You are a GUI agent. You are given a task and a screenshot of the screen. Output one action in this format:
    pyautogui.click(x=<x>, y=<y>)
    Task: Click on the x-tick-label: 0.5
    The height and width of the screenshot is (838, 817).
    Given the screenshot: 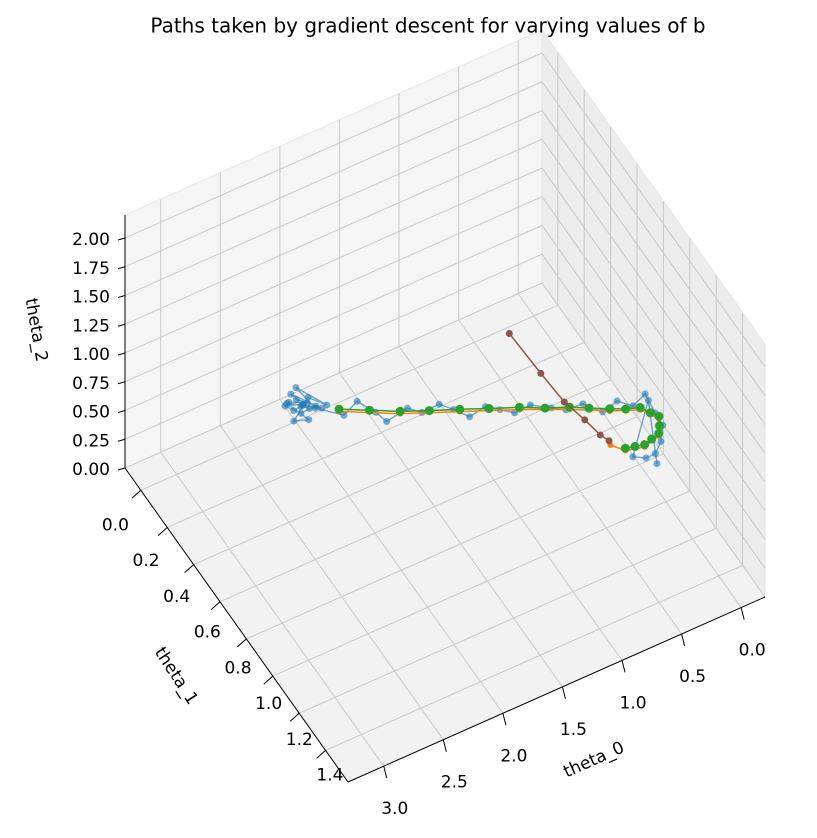 What is the action you would take?
    pyautogui.click(x=692, y=677)
    